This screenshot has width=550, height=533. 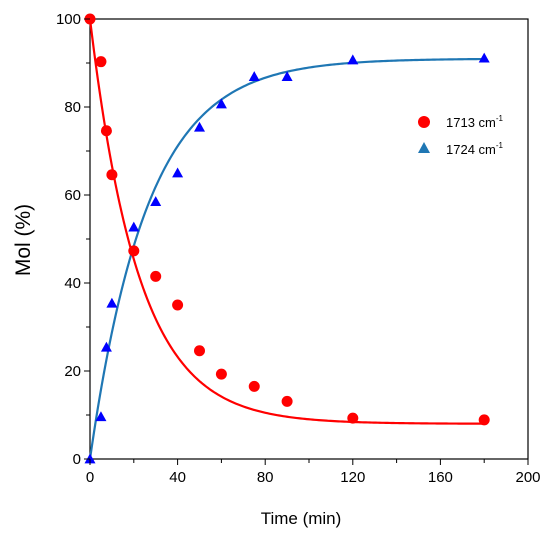 I want to click on legend-marker-circle, so click(x=424, y=122).